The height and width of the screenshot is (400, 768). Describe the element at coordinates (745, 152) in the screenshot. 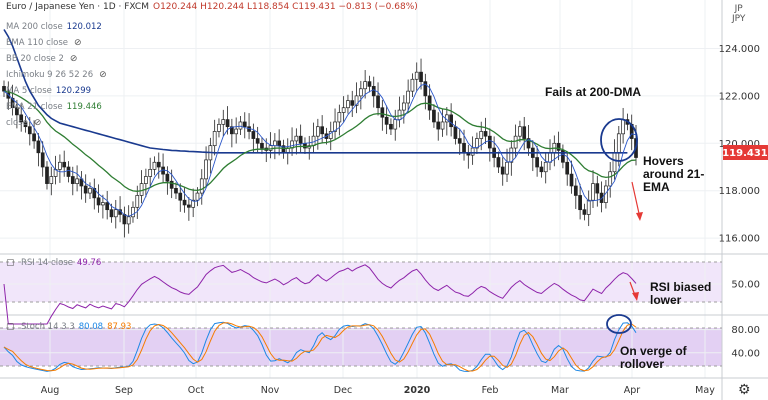

I see `price-tag` at that location.